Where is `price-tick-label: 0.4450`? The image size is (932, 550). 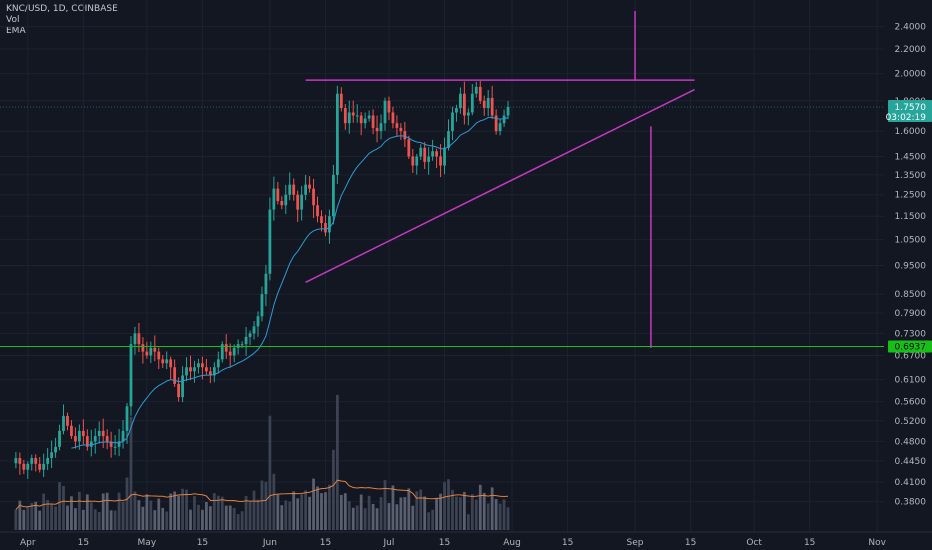 price-tick-label: 0.4450 is located at coordinates (911, 462).